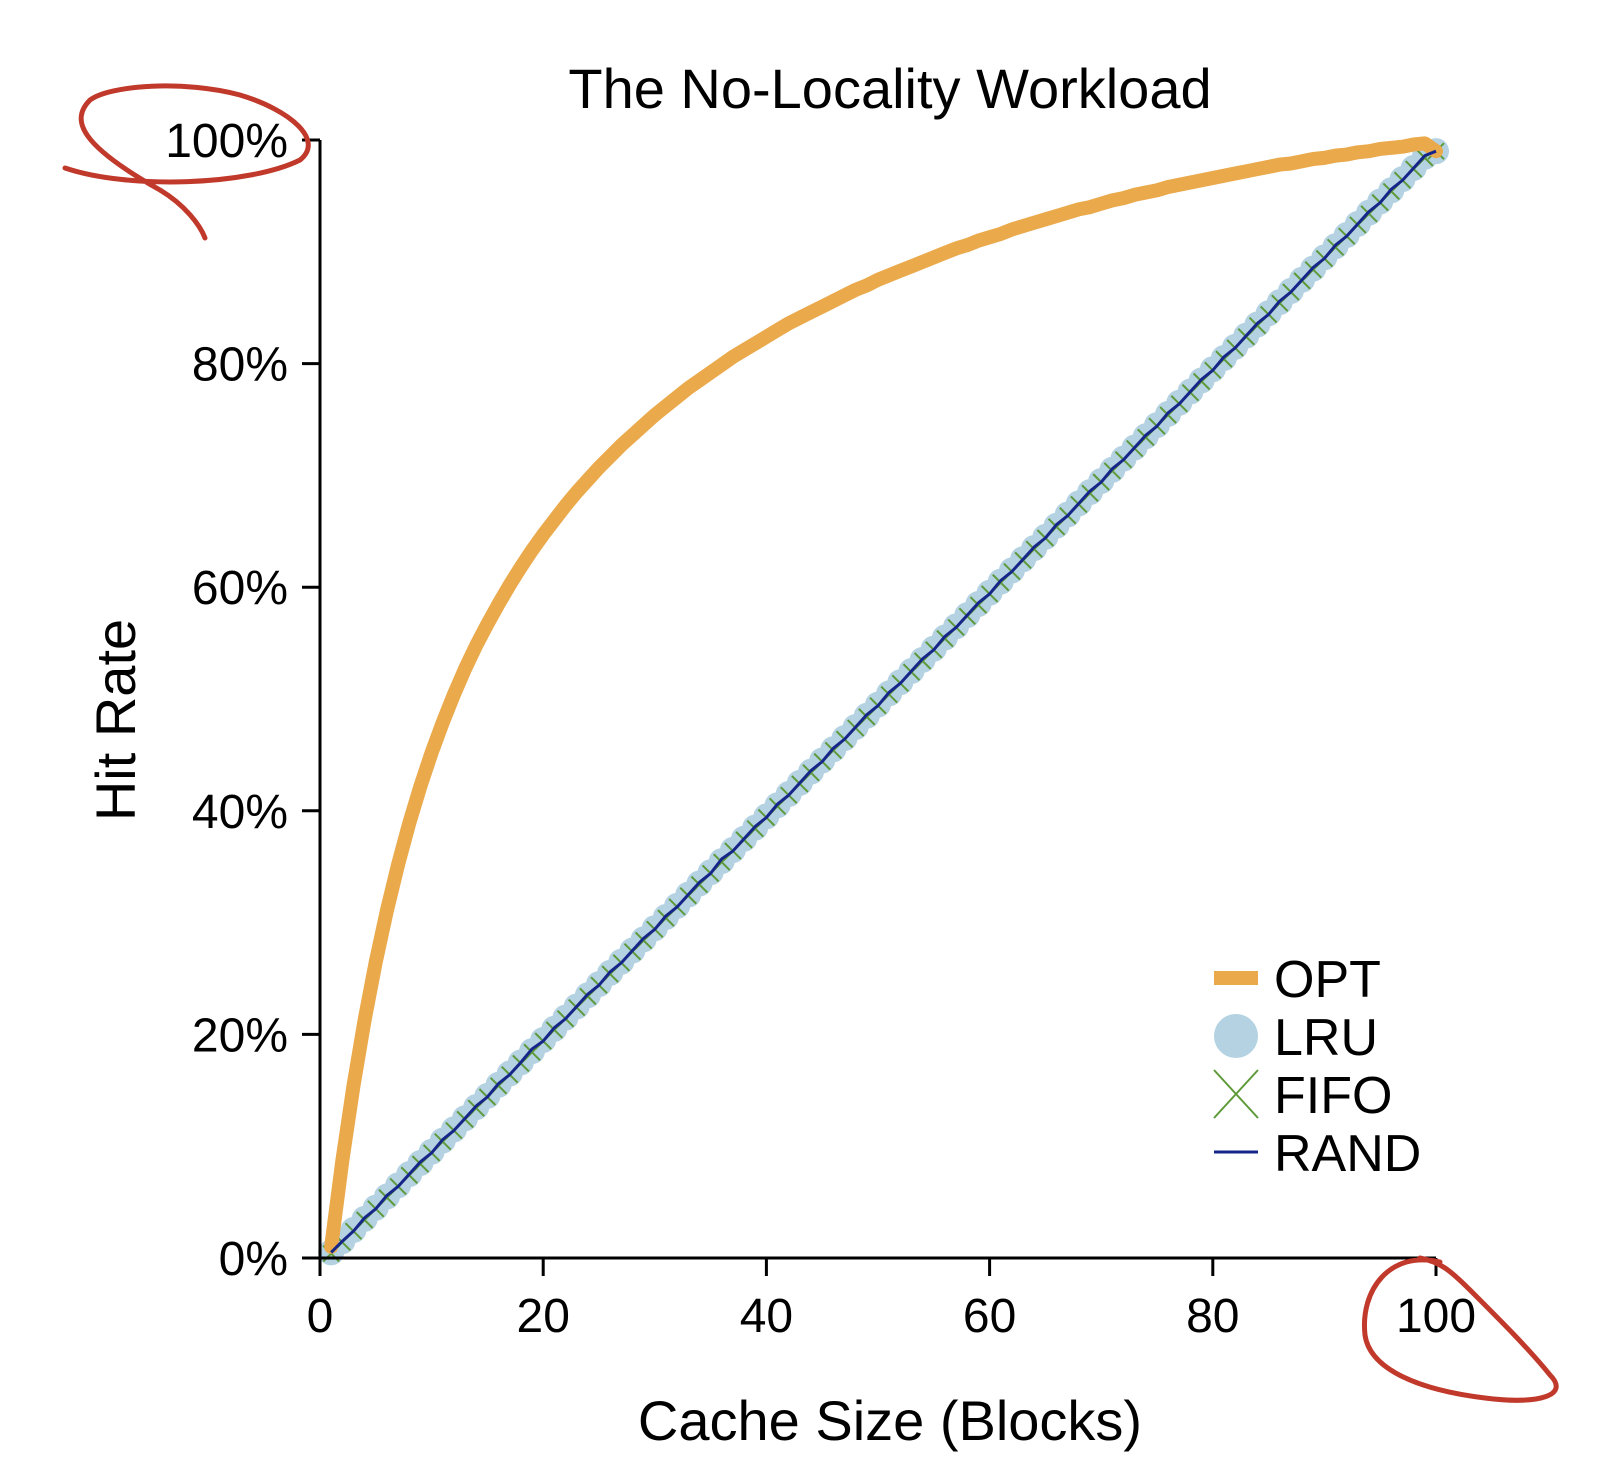 This screenshot has height=1465, width=1606. I want to click on y-axis-label: Hit Rate, so click(115, 720).